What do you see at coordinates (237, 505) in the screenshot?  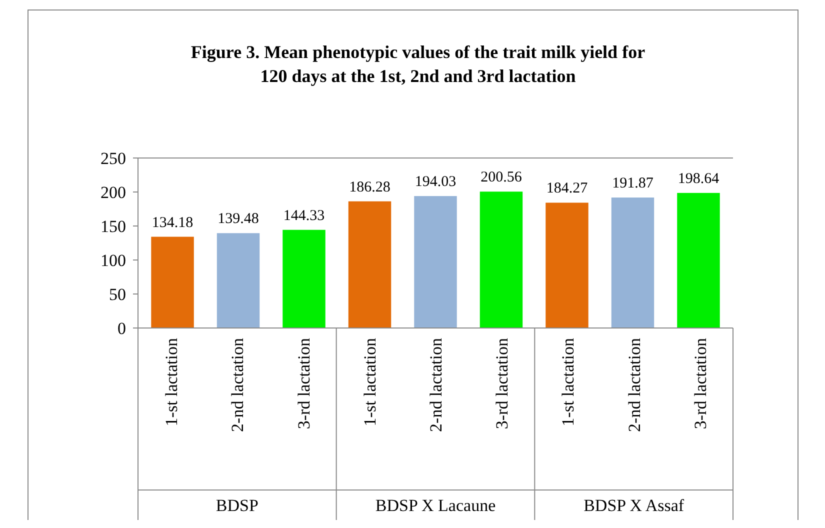 I see `text: BDSP` at bounding box center [237, 505].